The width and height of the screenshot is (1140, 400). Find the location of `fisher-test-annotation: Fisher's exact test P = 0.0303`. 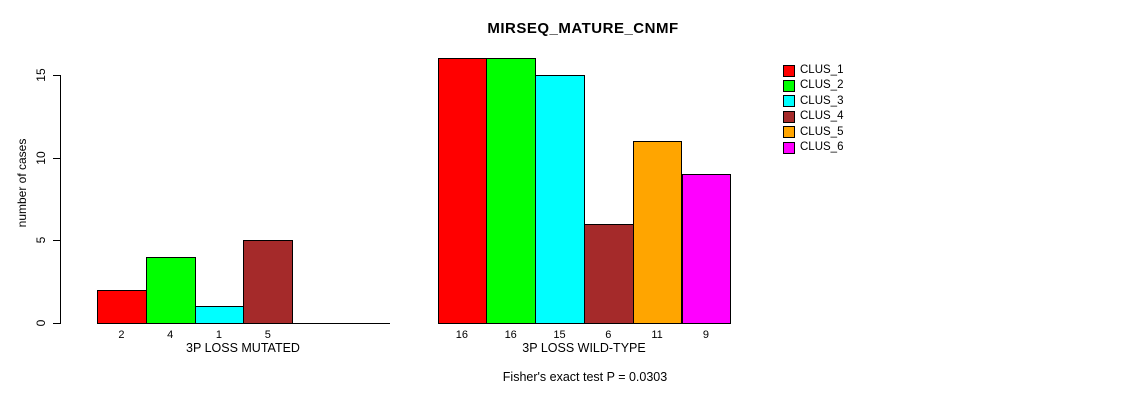

fisher-test-annotation: Fisher's exact test P = 0.0303 is located at coordinates (585, 377).